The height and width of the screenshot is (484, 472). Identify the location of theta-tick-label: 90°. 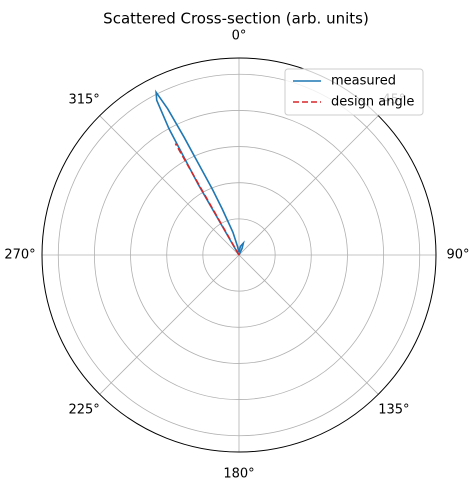
(457, 255).